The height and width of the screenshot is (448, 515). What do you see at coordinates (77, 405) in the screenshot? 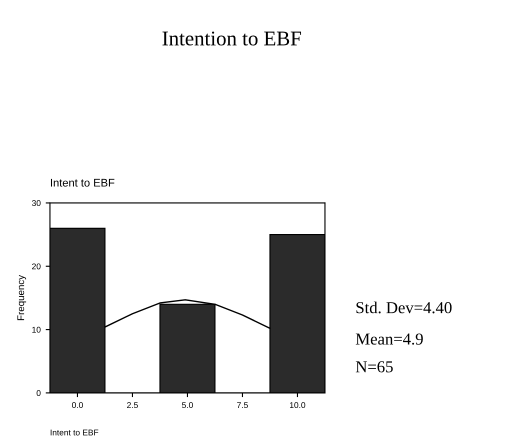
I see `x-tick-label: 0.0` at bounding box center [77, 405].